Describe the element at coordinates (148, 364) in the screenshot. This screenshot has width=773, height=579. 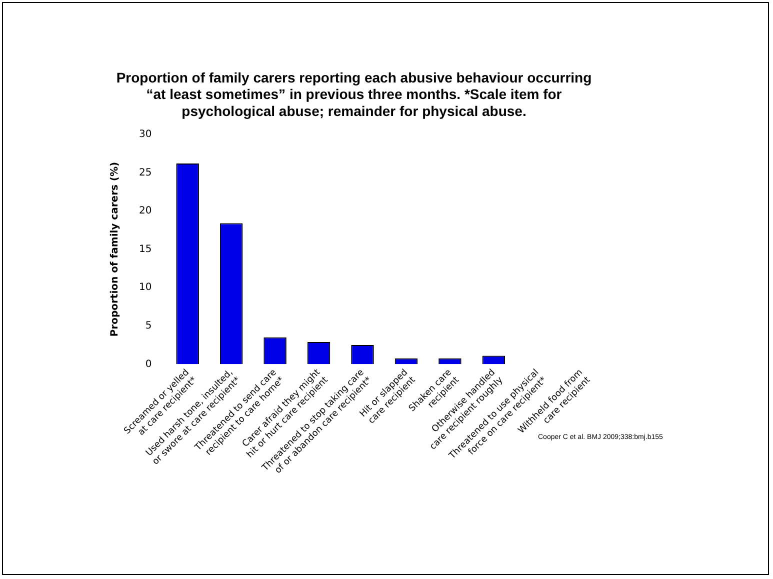
I see `y-tick-label: 0` at that location.